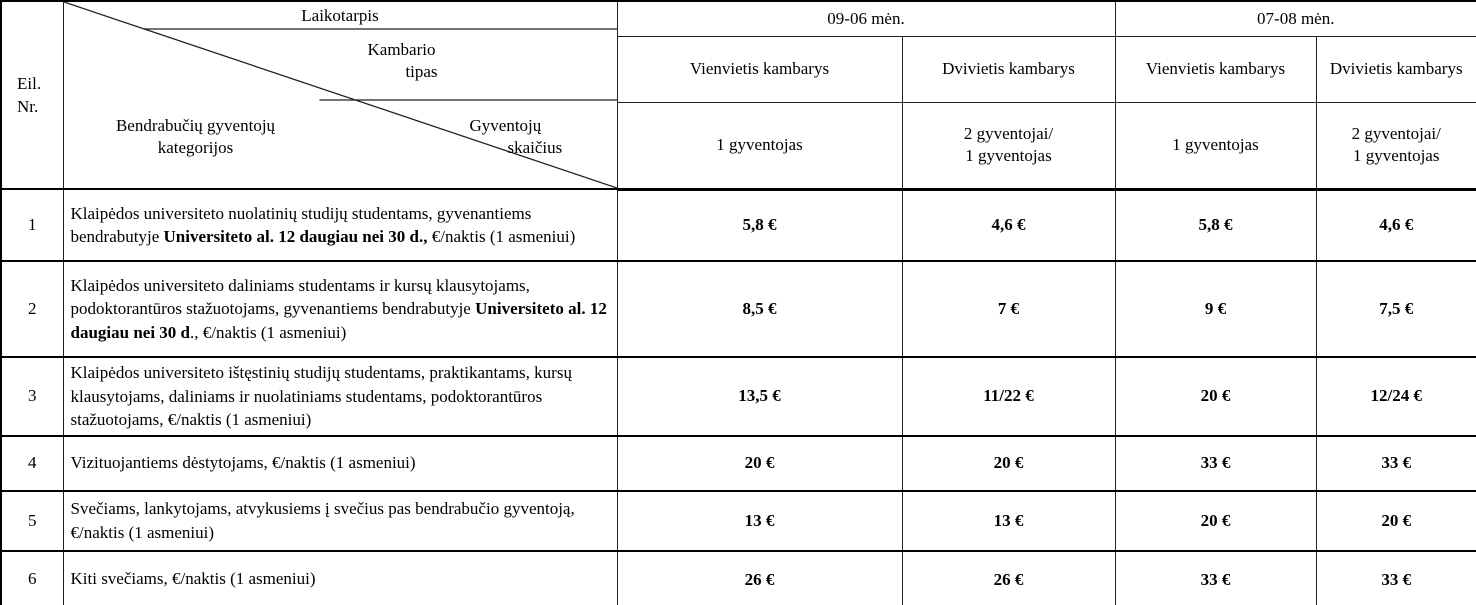 The width and height of the screenshot is (1476, 605). I want to click on category-cell: Kiti svečiams, €/naktis (1 asmeniui), so click(340, 577).